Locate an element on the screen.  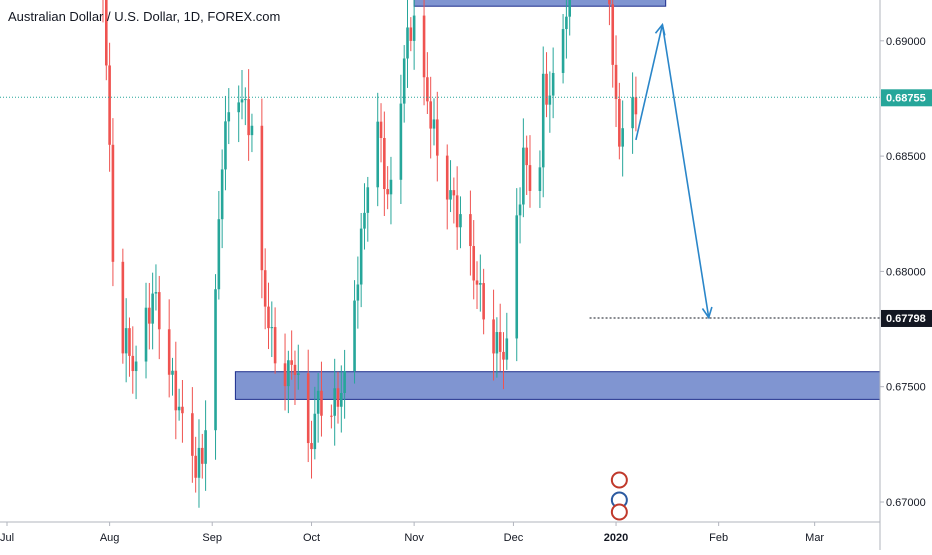
y-tick-label: 0.68000 is located at coordinates (906, 272).